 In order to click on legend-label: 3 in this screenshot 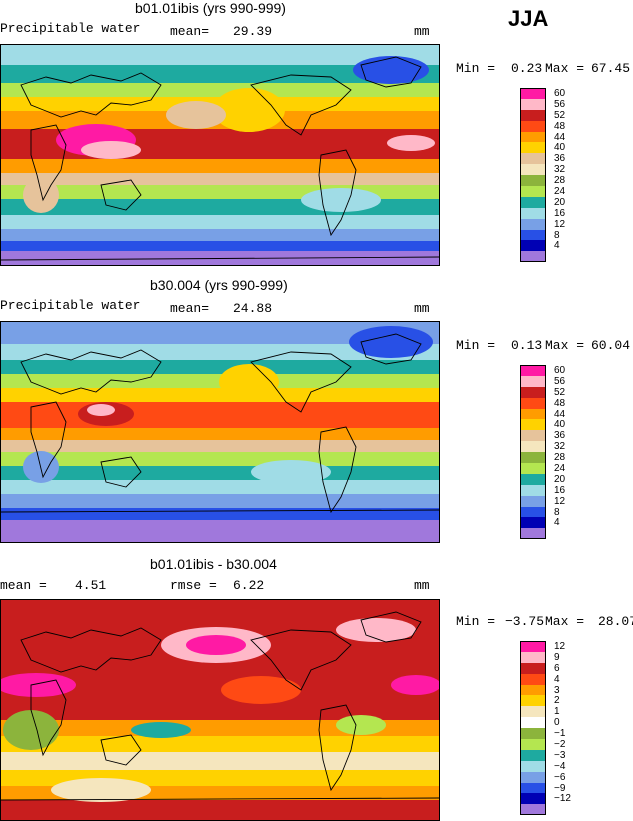, I will do `click(557, 690)`.